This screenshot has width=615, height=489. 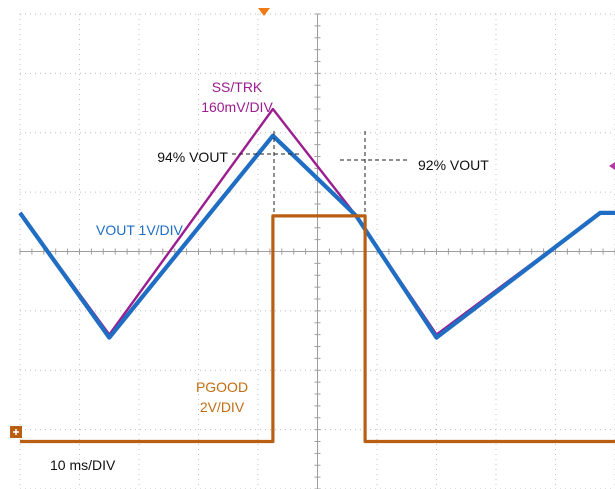 What do you see at coordinates (222, 387) in the screenshot?
I see `pgood-label: PGOOD` at bounding box center [222, 387].